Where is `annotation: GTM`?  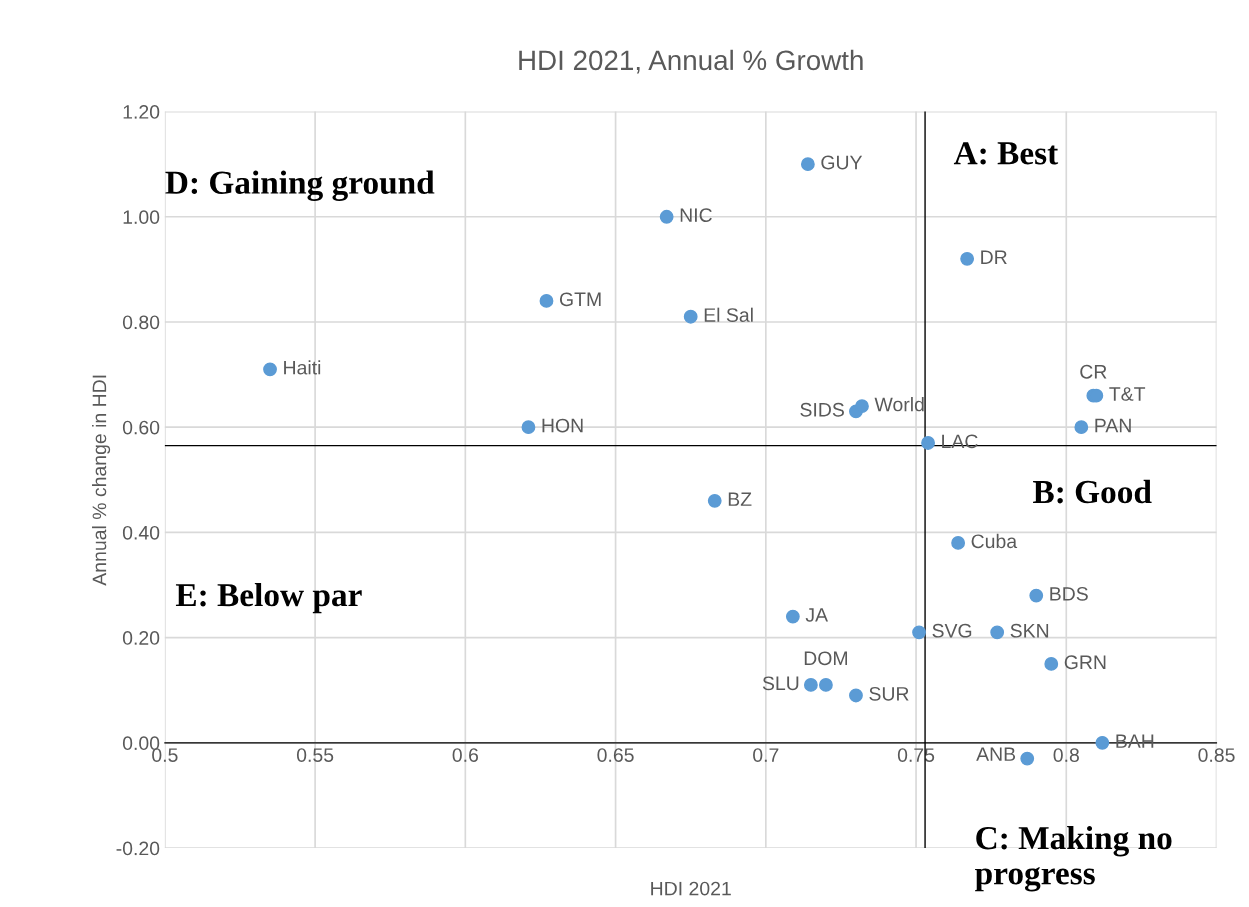
annotation: GTM is located at coordinates (580, 299).